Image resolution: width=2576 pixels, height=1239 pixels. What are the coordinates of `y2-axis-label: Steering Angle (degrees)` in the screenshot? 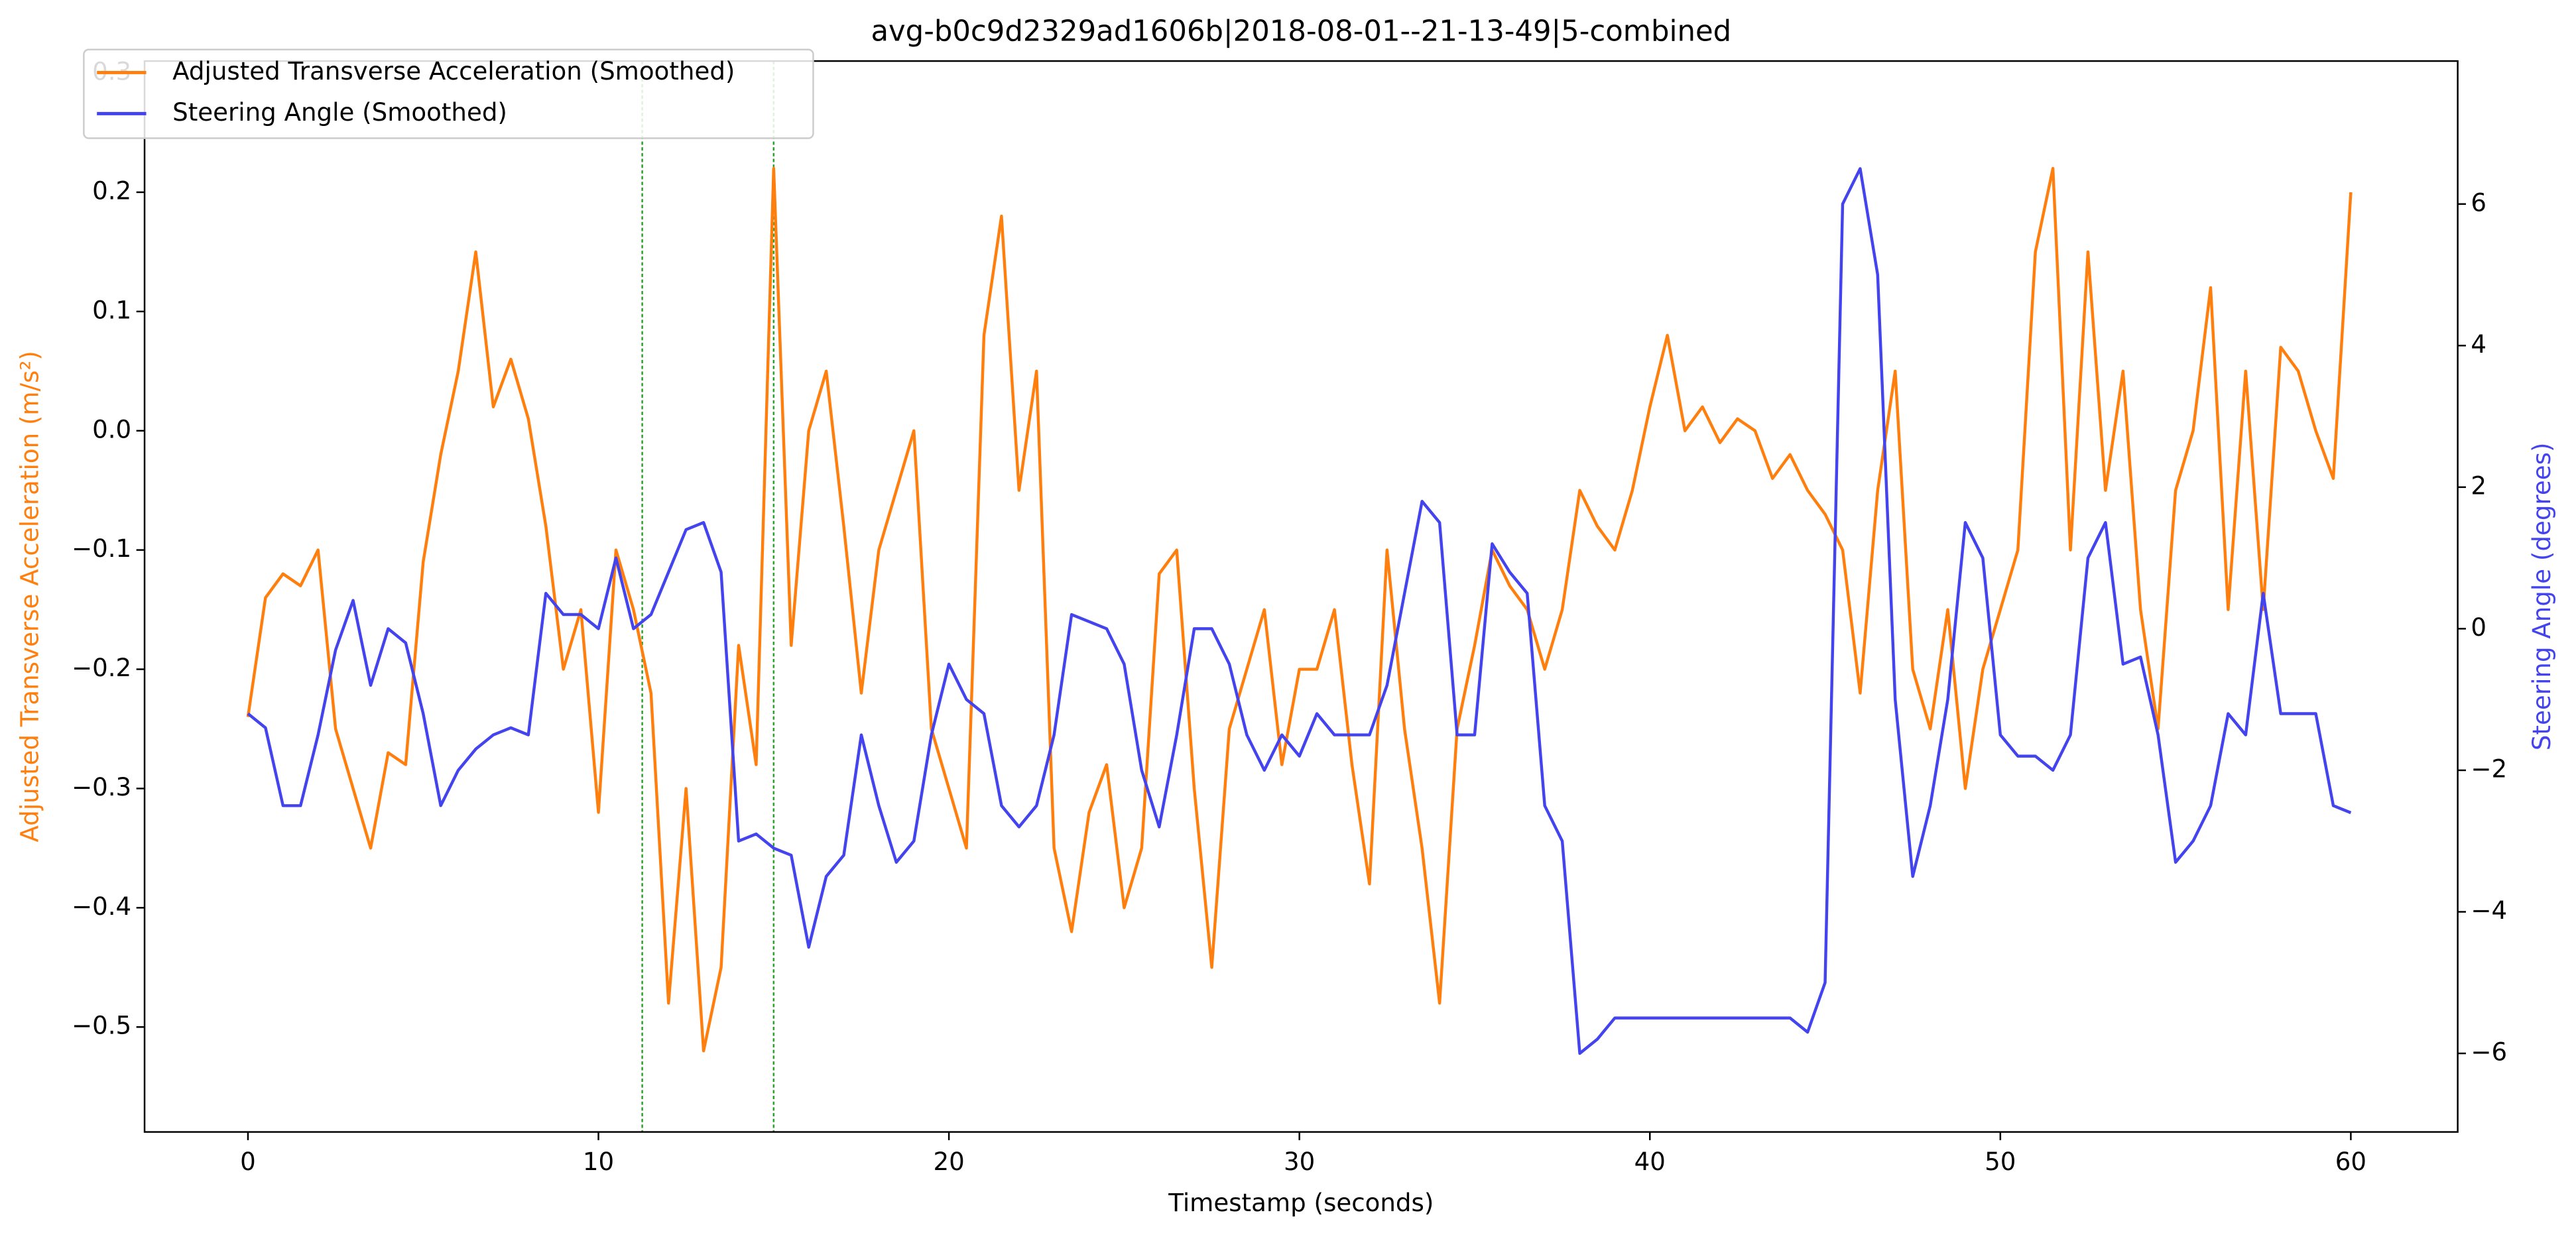 It's located at (2542, 597).